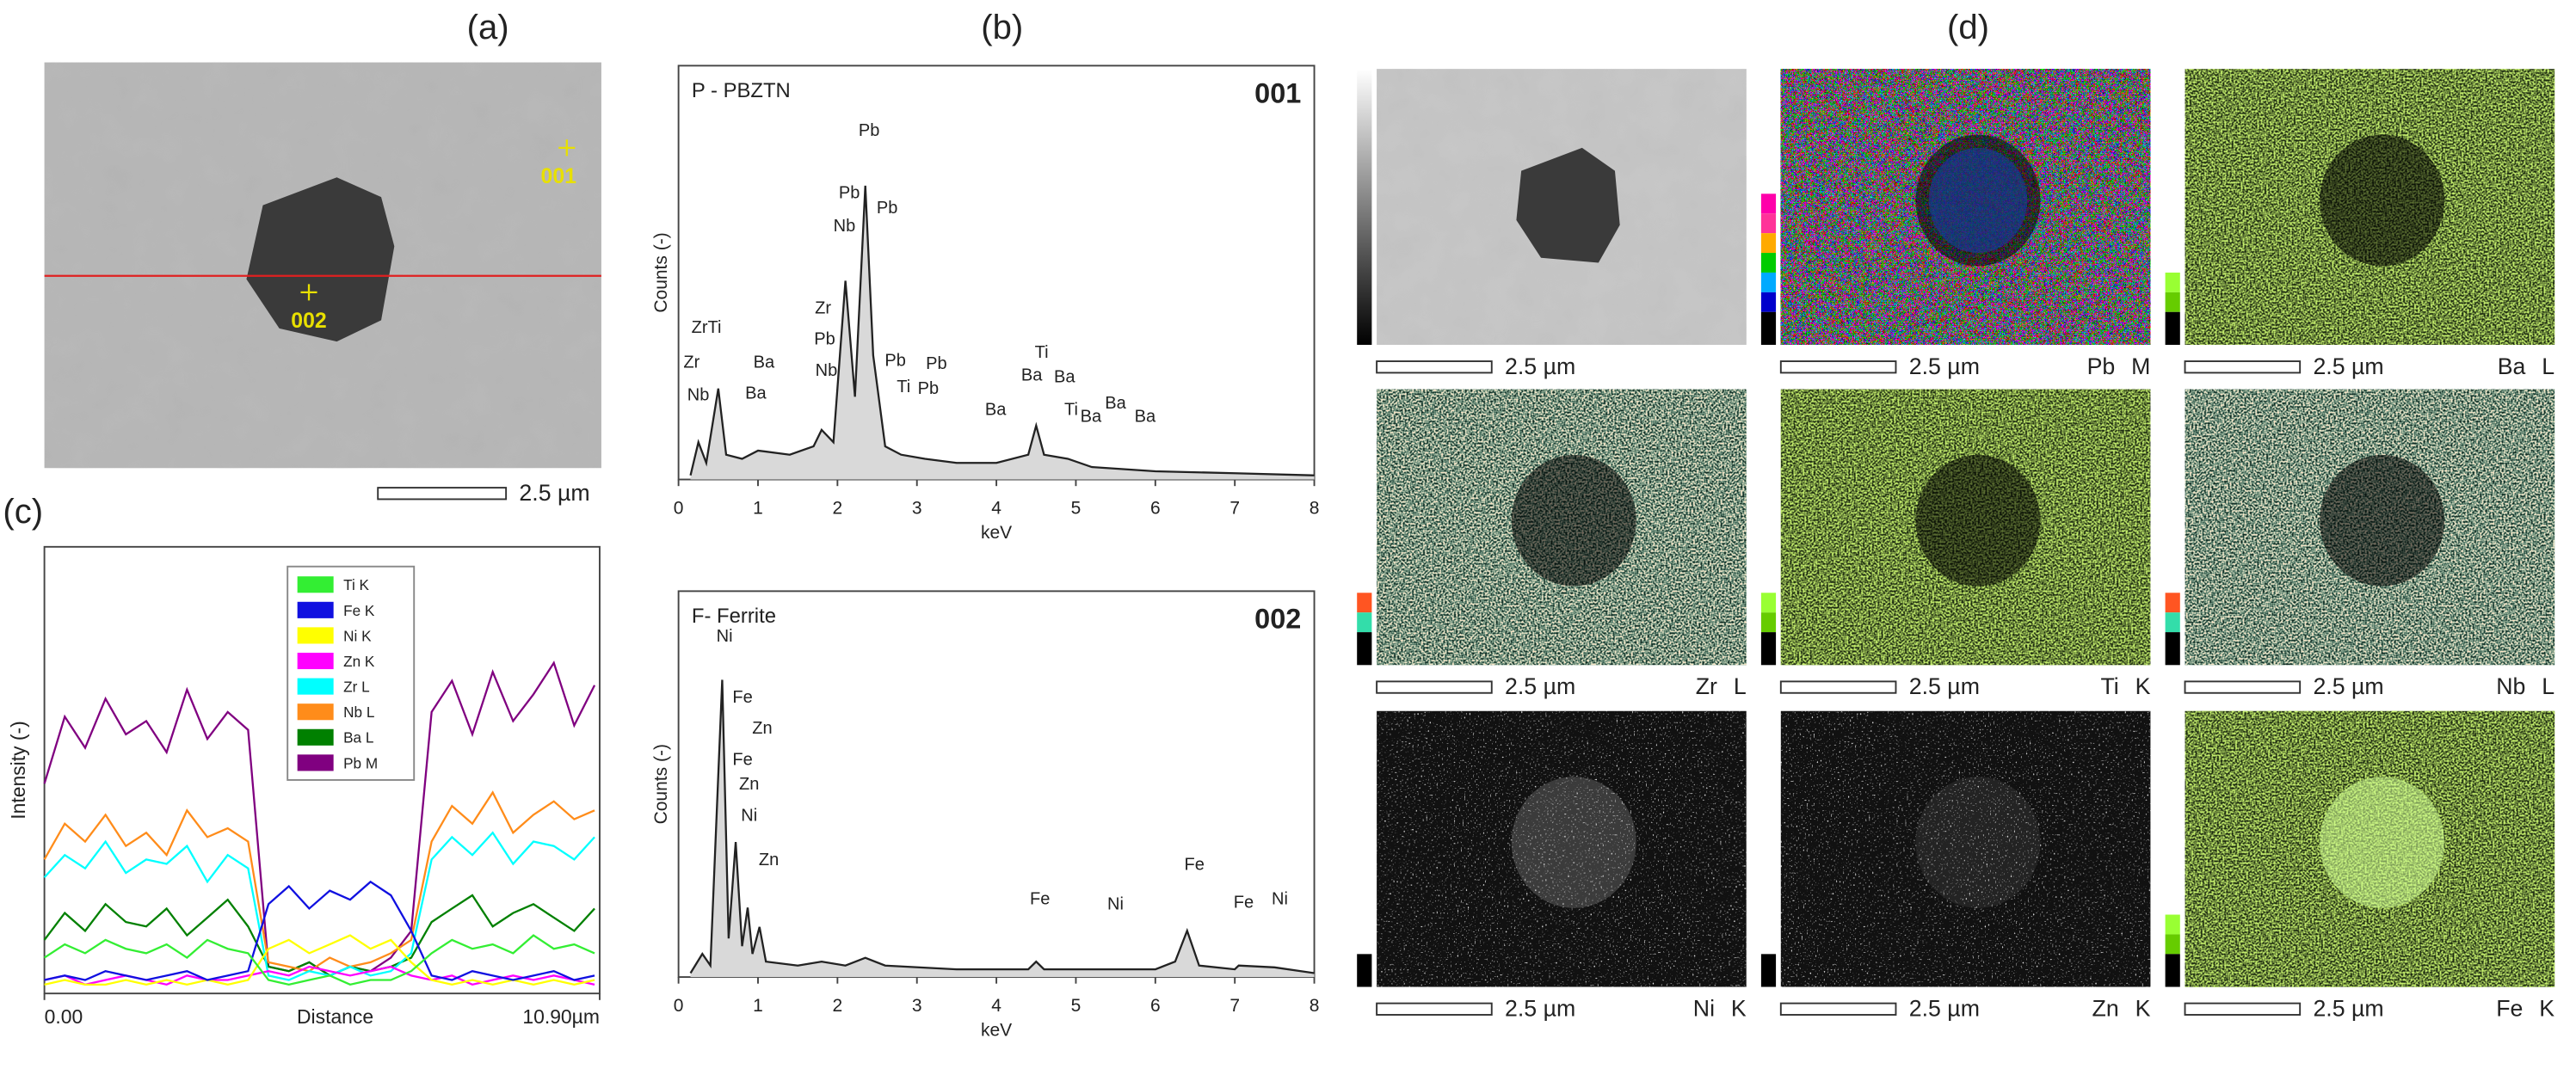 The height and width of the screenshot is (1069, 2576). I want to click on element-label: Zr L, so click(1722, 686).